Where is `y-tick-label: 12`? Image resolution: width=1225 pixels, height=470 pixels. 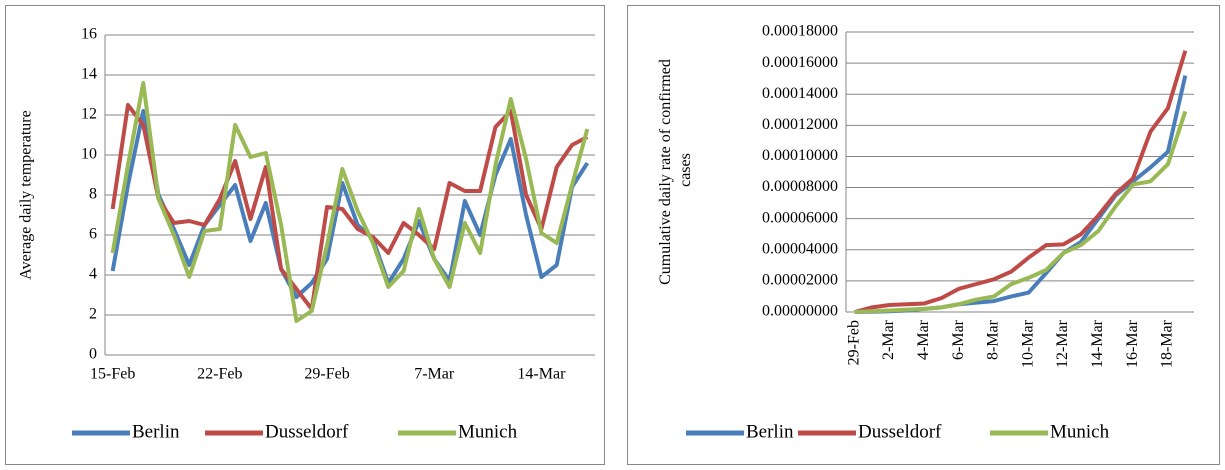 y-tick-label: 12 is located at coordinates (89, 114).